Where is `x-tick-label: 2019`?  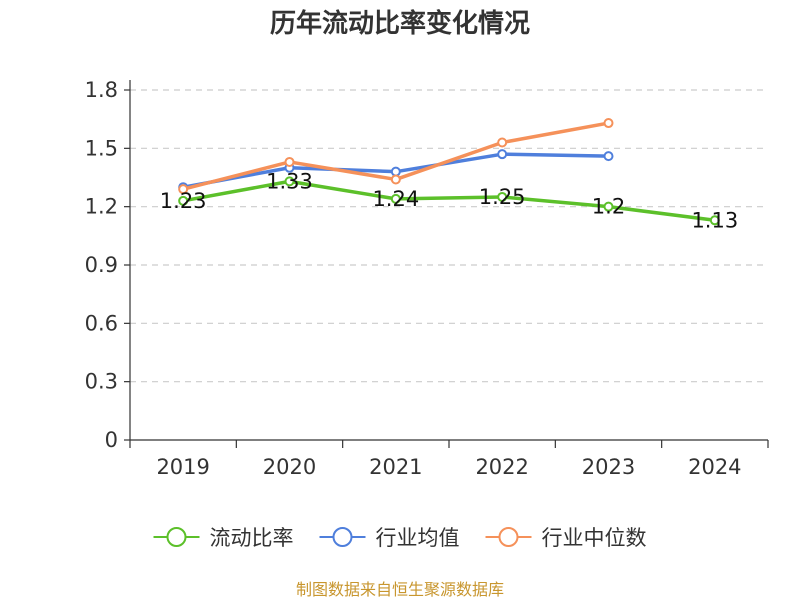 x-tick-label: 2019 is located at coordinates (182, 467).